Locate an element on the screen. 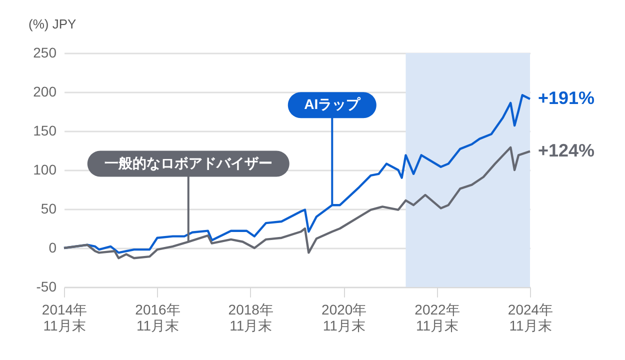 Image resolution: width=625 pixels, height=360 pixels. y-tick-label: 100 is located at coordinates (45, 170).